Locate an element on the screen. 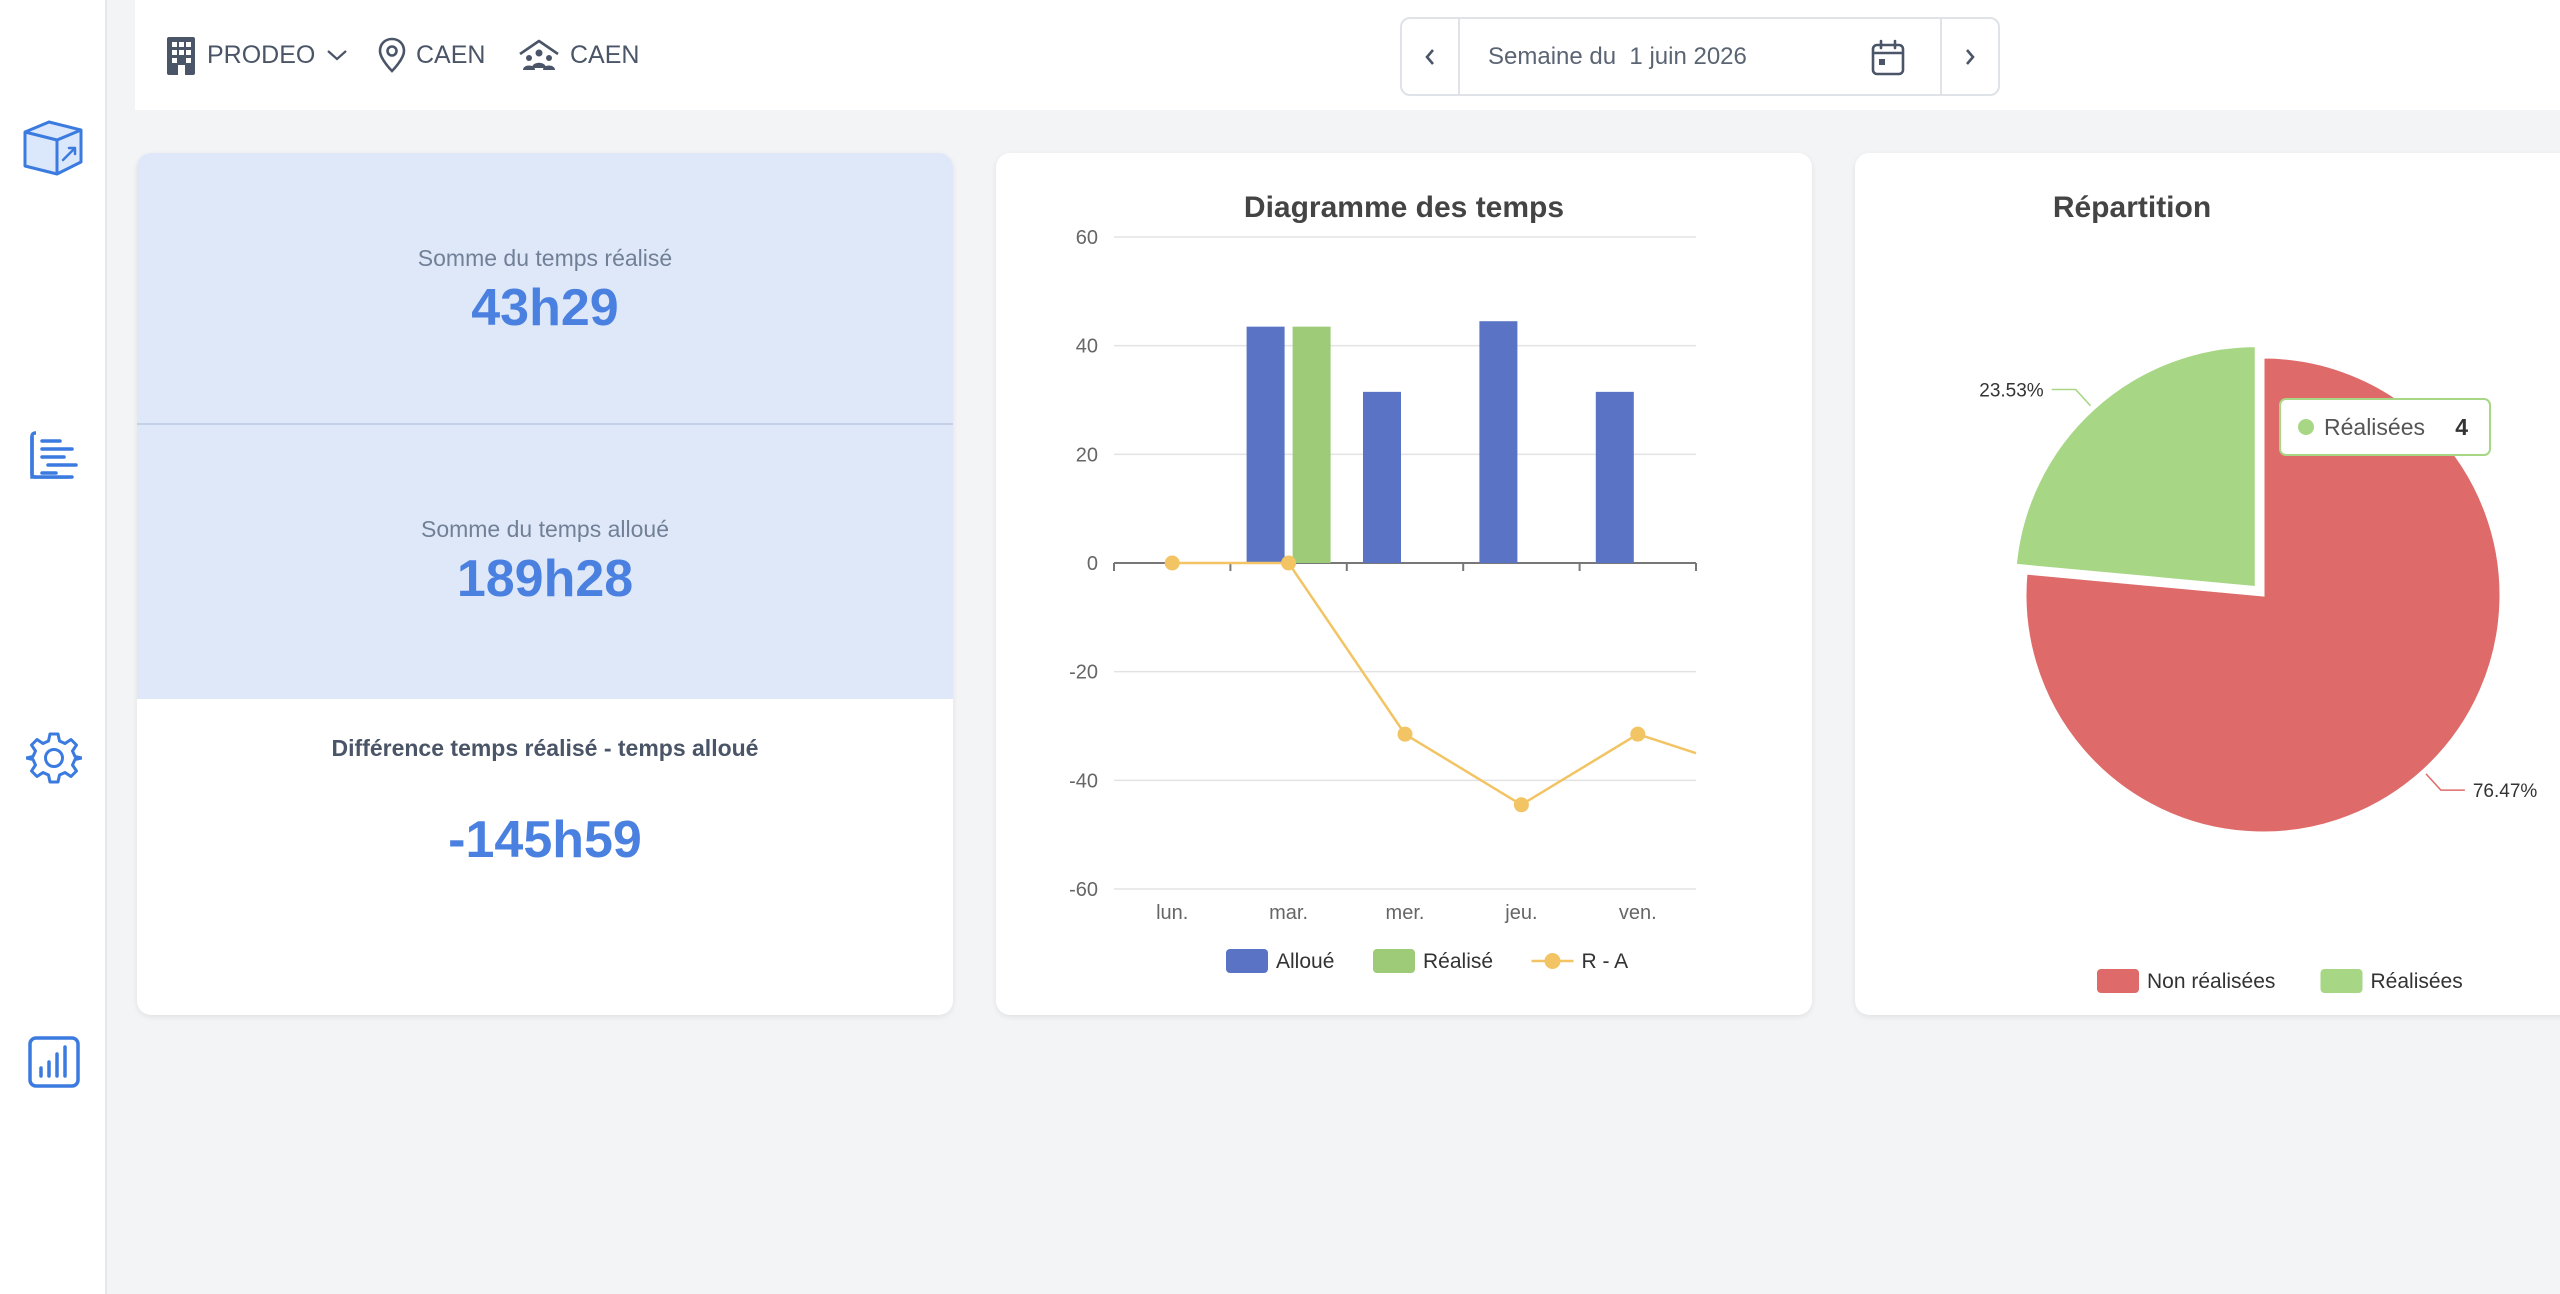 The image size is (2560, 1294). pie-tooltip-marker is located at coordinates (2306, 427).